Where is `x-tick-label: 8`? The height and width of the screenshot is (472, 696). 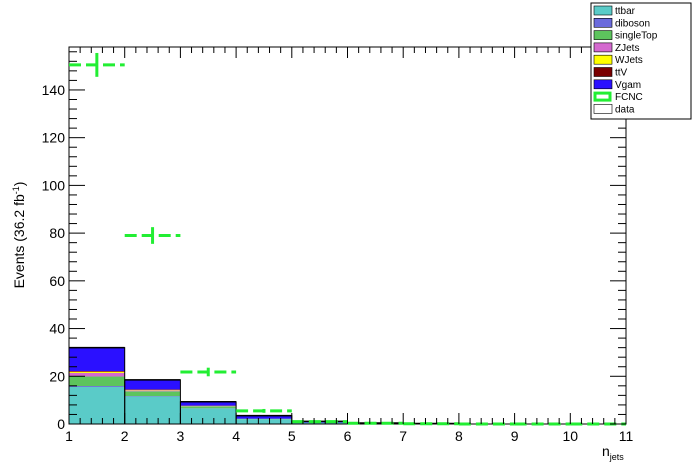 x-tick-label: 8 is located at coordinates (459, 436).